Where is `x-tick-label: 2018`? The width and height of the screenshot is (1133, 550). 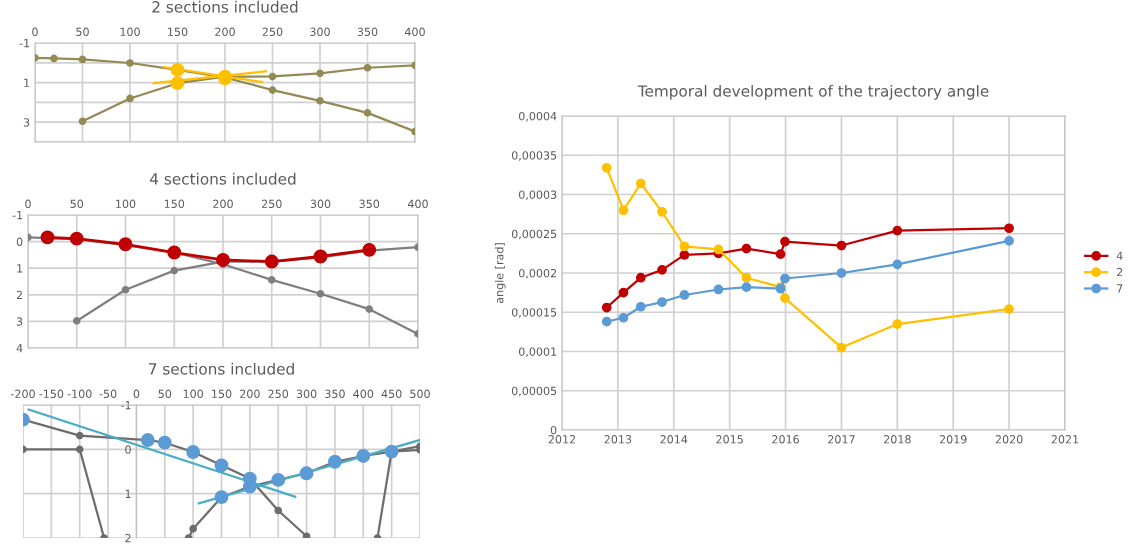
x-tick-label: 2018 is located at coordinates (897, 439).